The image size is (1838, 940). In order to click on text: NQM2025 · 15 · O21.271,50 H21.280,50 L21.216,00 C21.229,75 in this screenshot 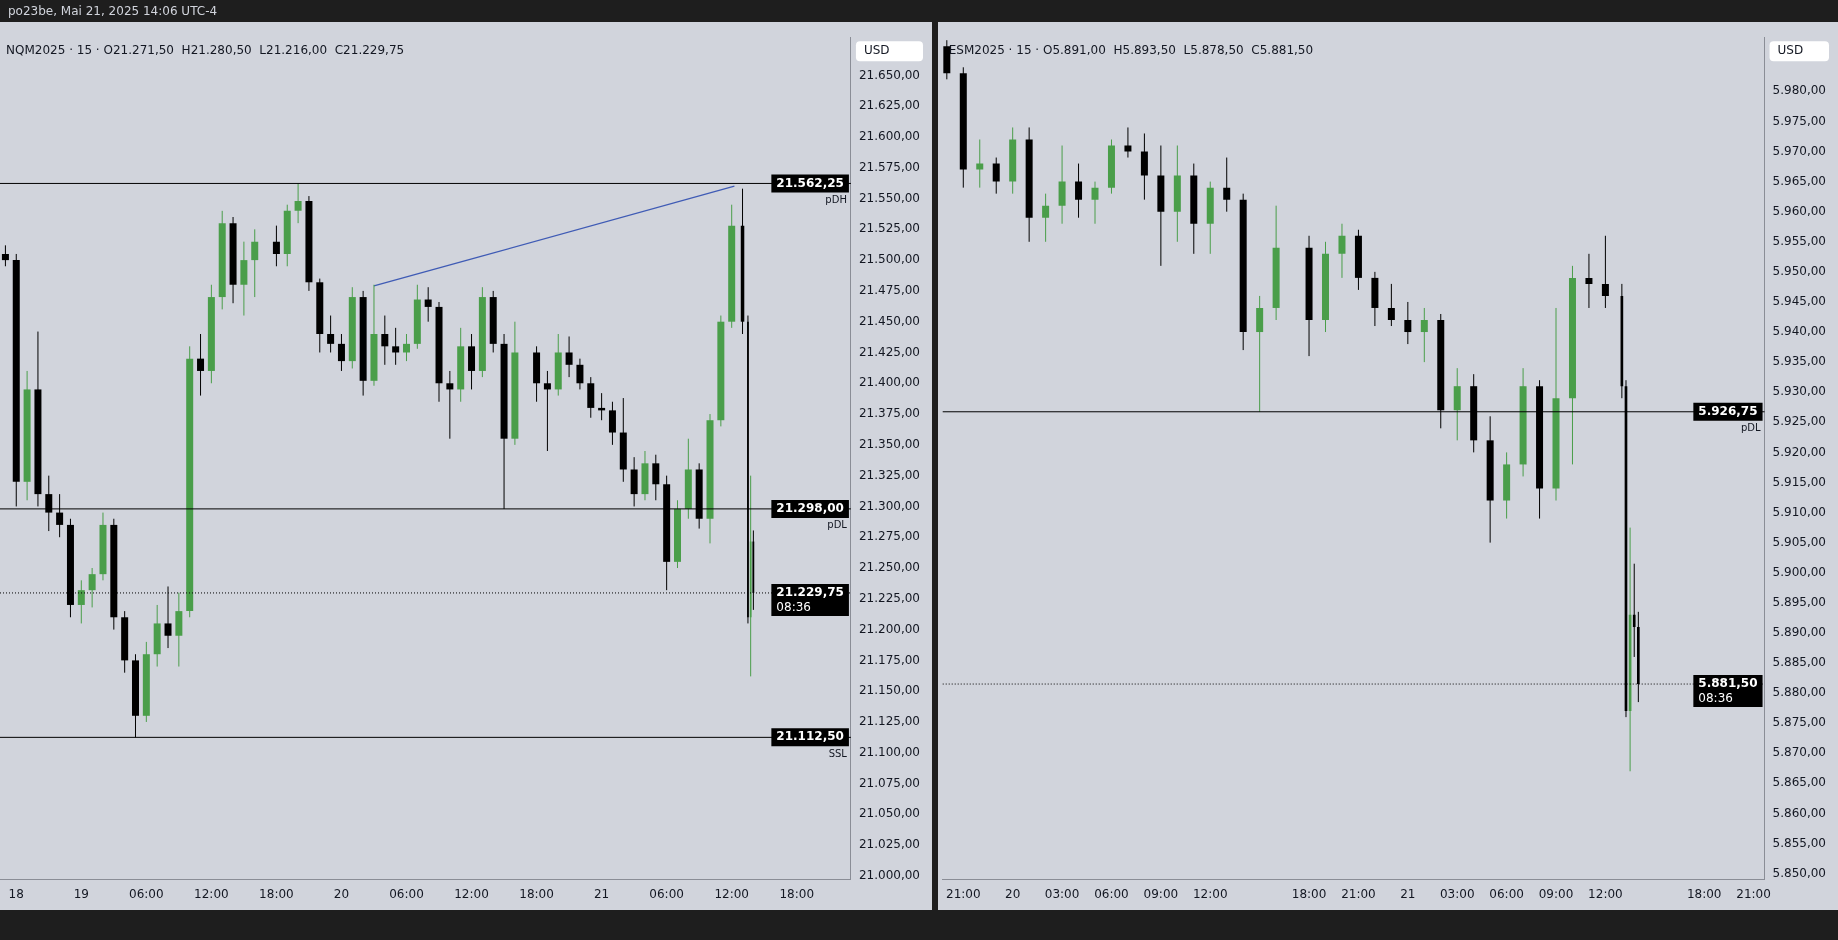, I will do `click(205, 50)`.